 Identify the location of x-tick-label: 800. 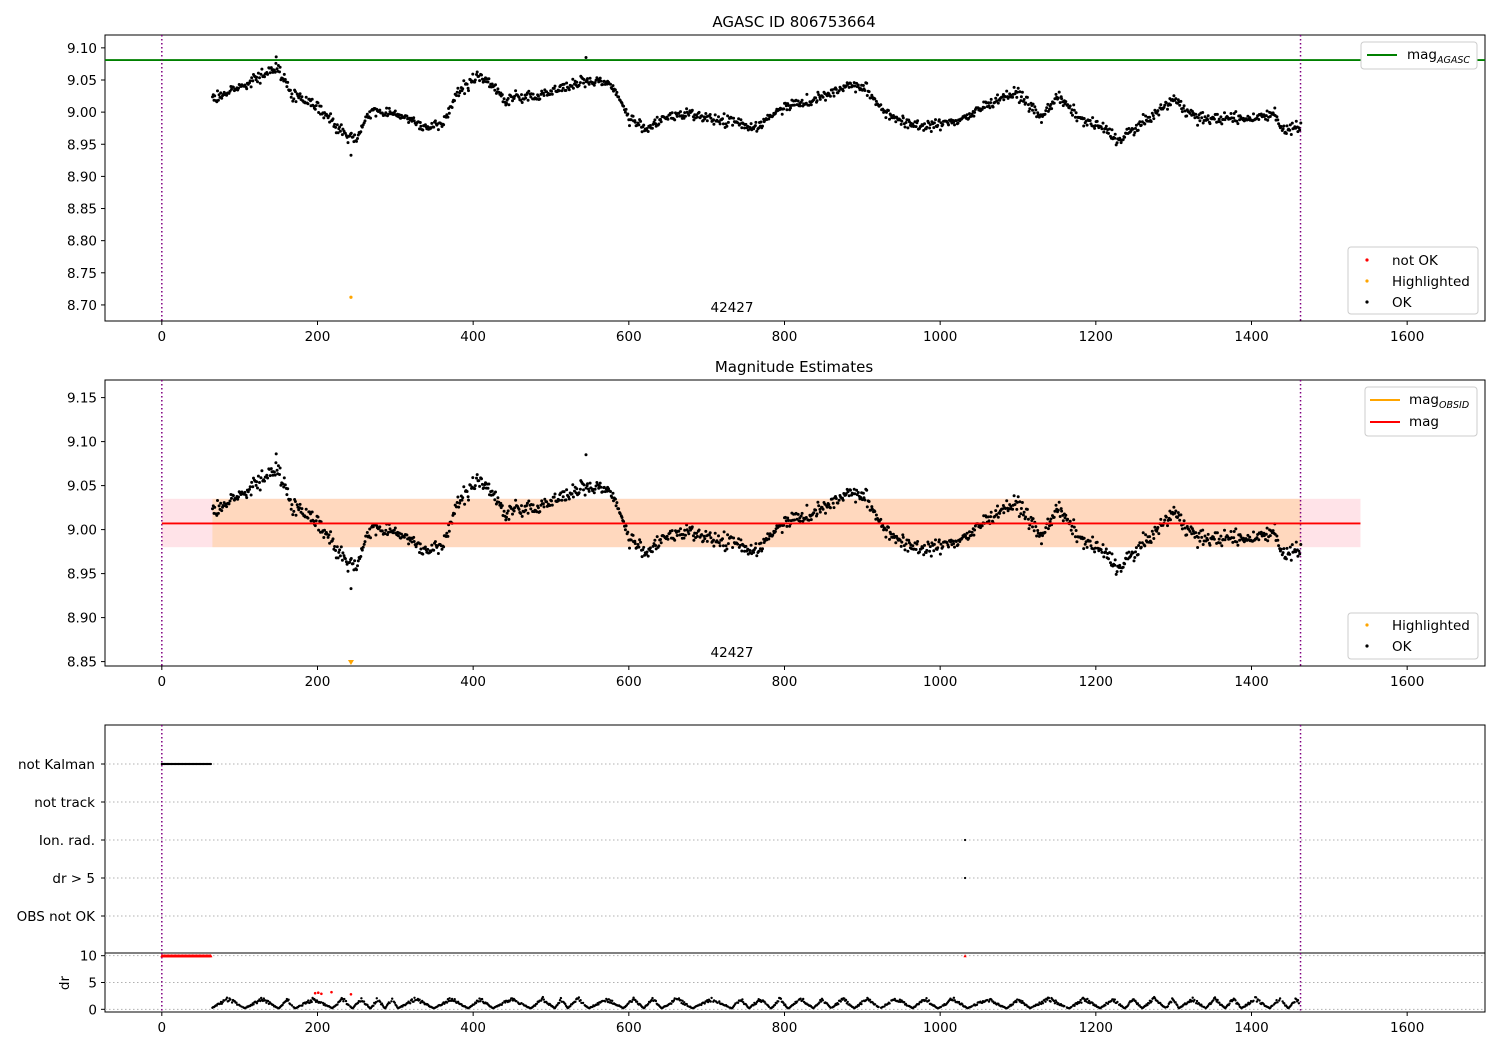
(785, 1028).